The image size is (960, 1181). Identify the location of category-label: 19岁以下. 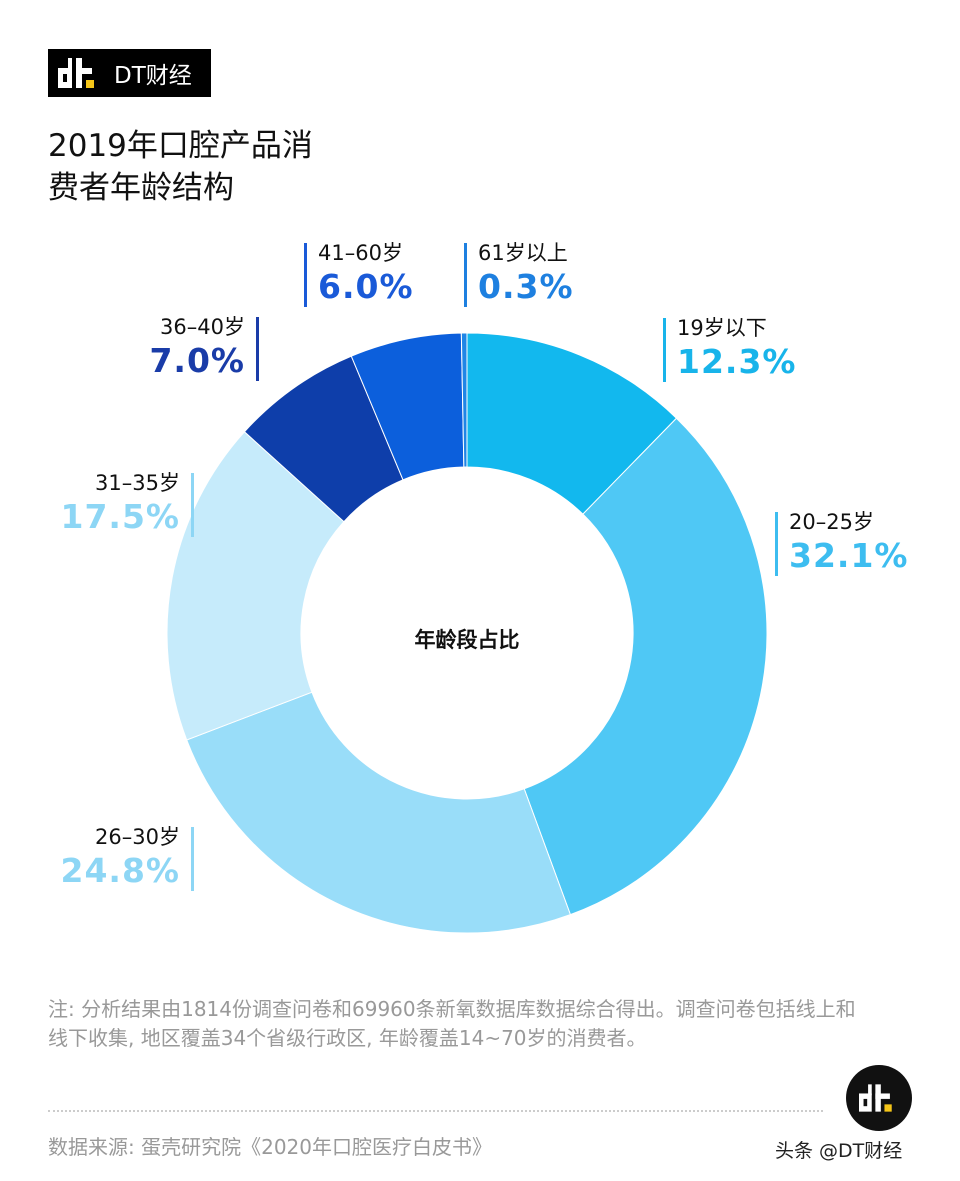
(722, 328).